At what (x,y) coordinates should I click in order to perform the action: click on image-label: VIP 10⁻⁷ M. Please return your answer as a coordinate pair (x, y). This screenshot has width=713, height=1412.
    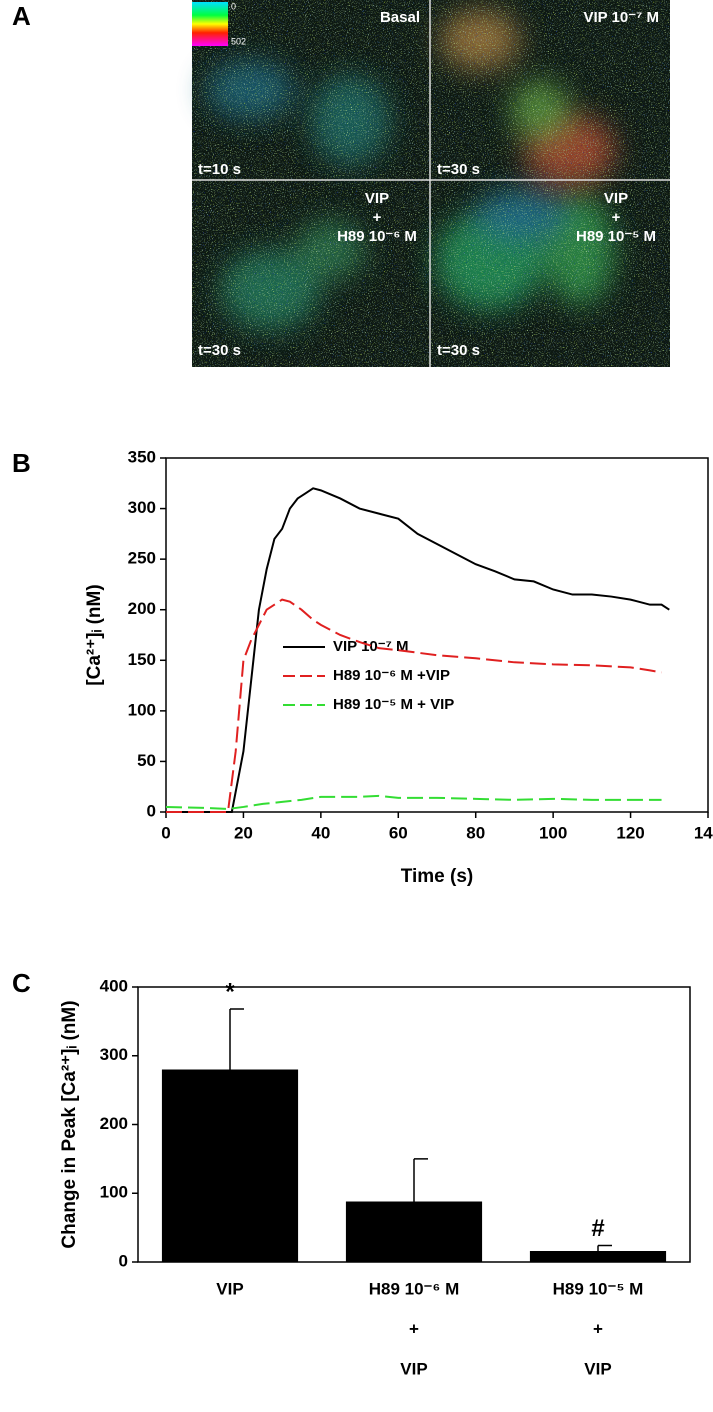
    Looking at the image, I should click on (621, 17).